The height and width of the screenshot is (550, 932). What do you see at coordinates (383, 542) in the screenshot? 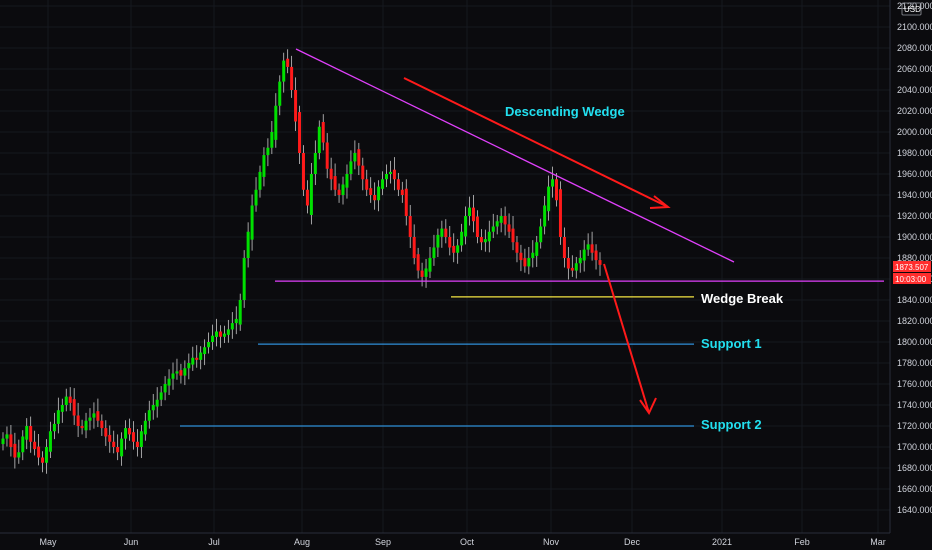
I see `time-tick-label: Sep` at bounding box center [383, 542].